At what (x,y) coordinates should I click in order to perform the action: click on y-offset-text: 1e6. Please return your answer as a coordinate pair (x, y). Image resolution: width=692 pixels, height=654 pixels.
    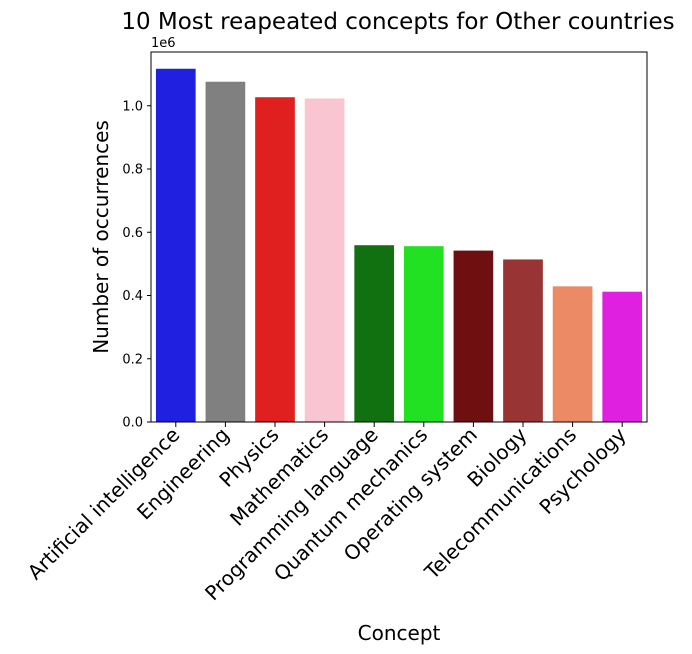
    Looking at the image, I should click on (163, 43).